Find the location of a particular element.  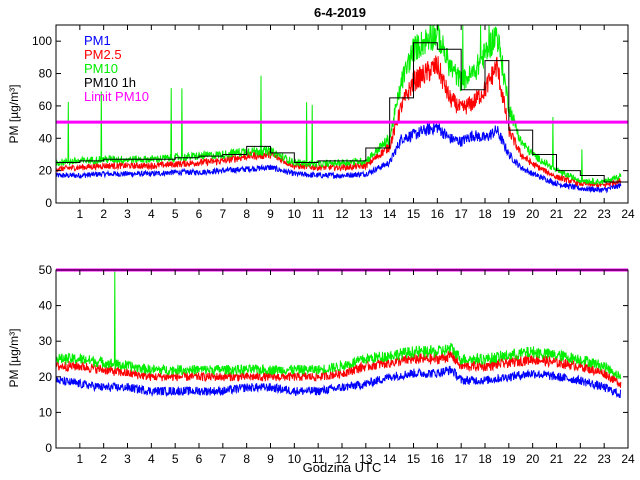

bottom-xtick-label: 3 is located at coordinates (127, 459).